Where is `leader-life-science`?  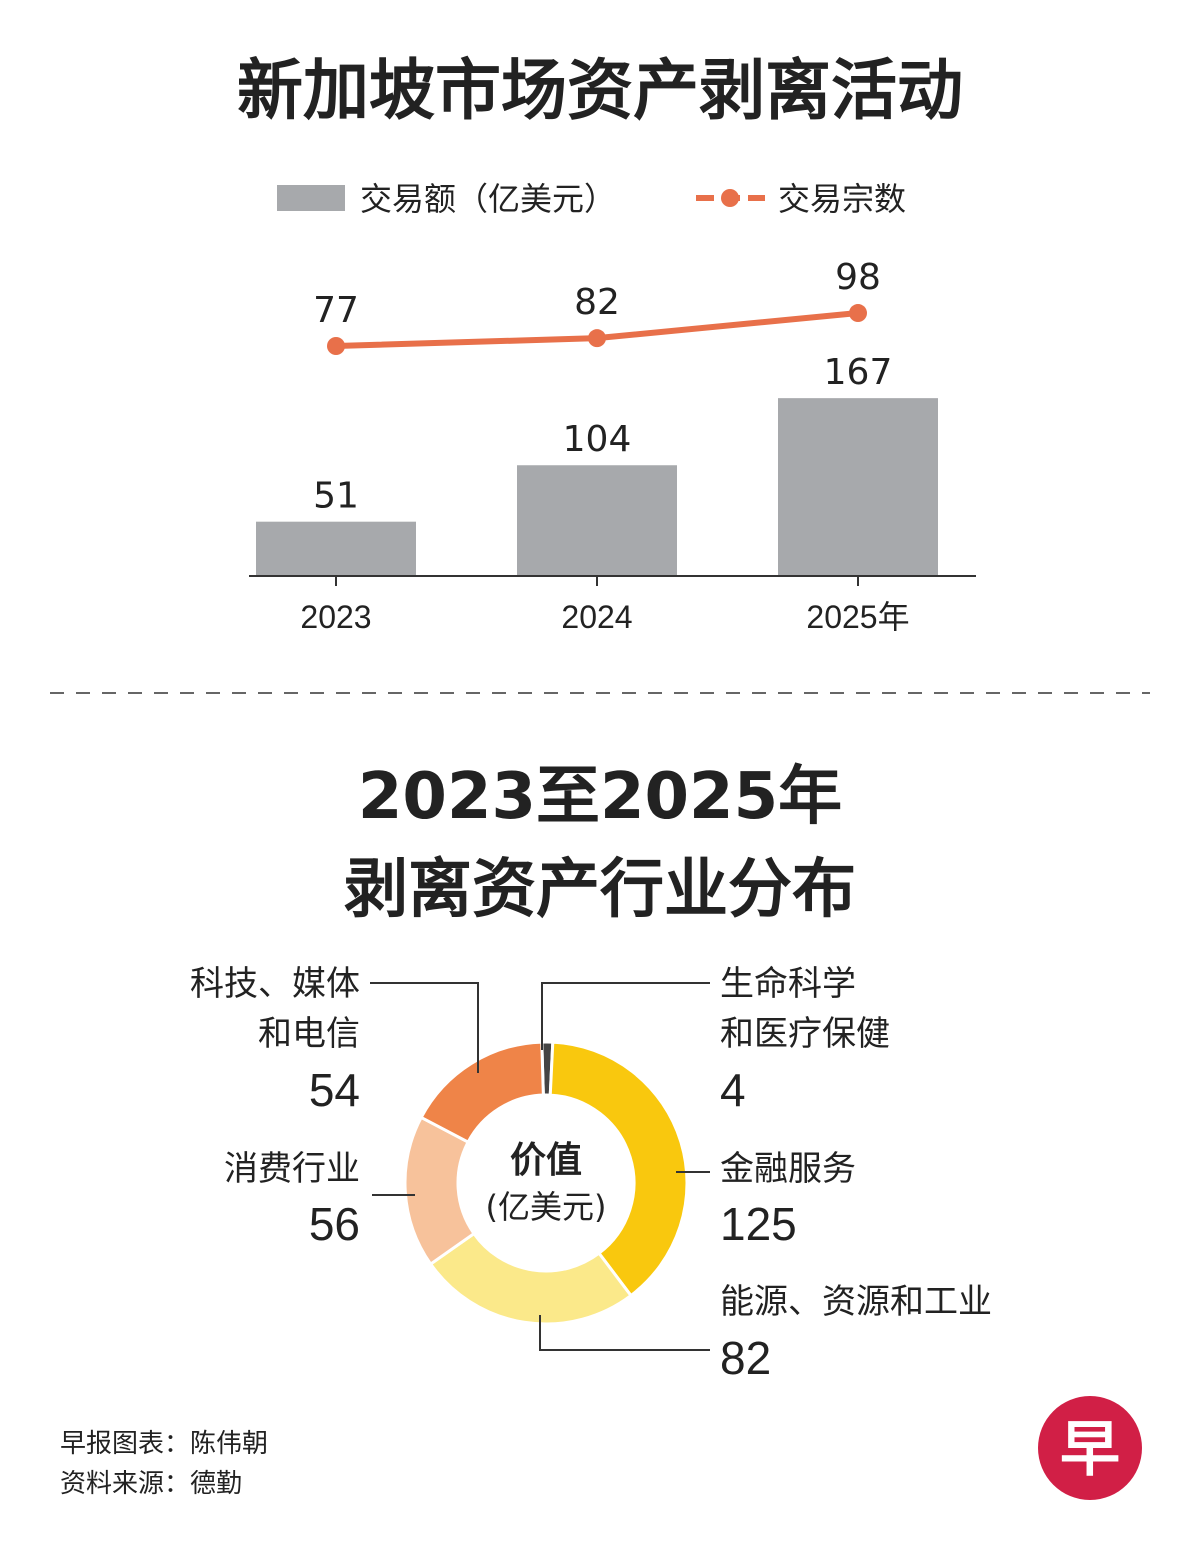 leader-life-science is located at coordinates (625, 1016).